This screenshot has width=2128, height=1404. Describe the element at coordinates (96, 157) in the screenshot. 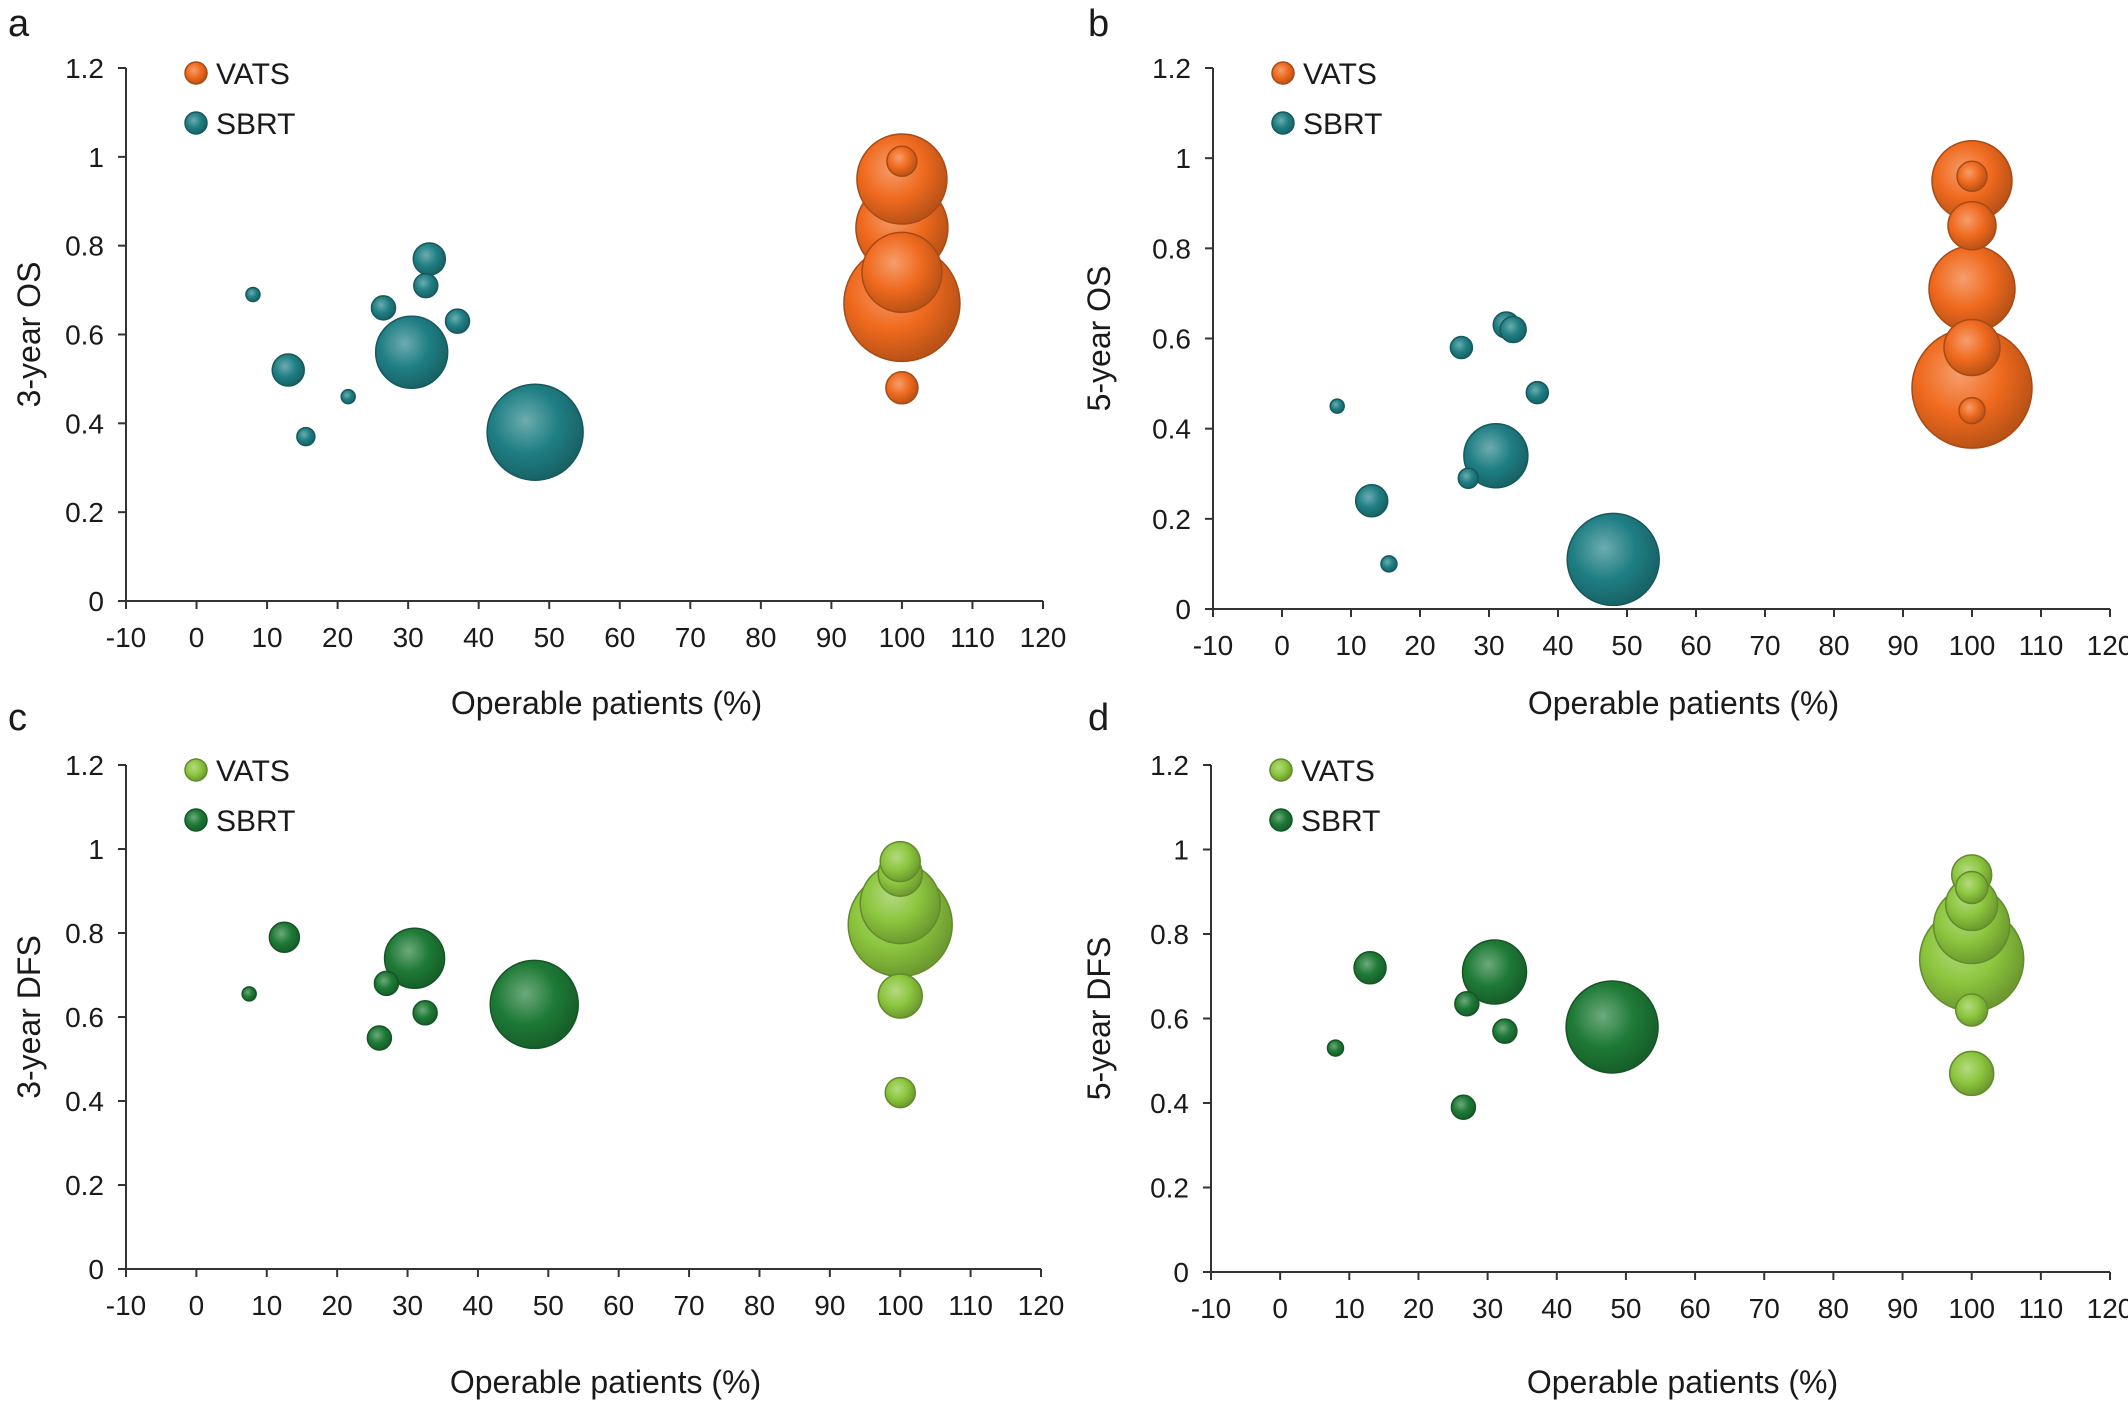

I see `y-tick-label: 1` at that location.